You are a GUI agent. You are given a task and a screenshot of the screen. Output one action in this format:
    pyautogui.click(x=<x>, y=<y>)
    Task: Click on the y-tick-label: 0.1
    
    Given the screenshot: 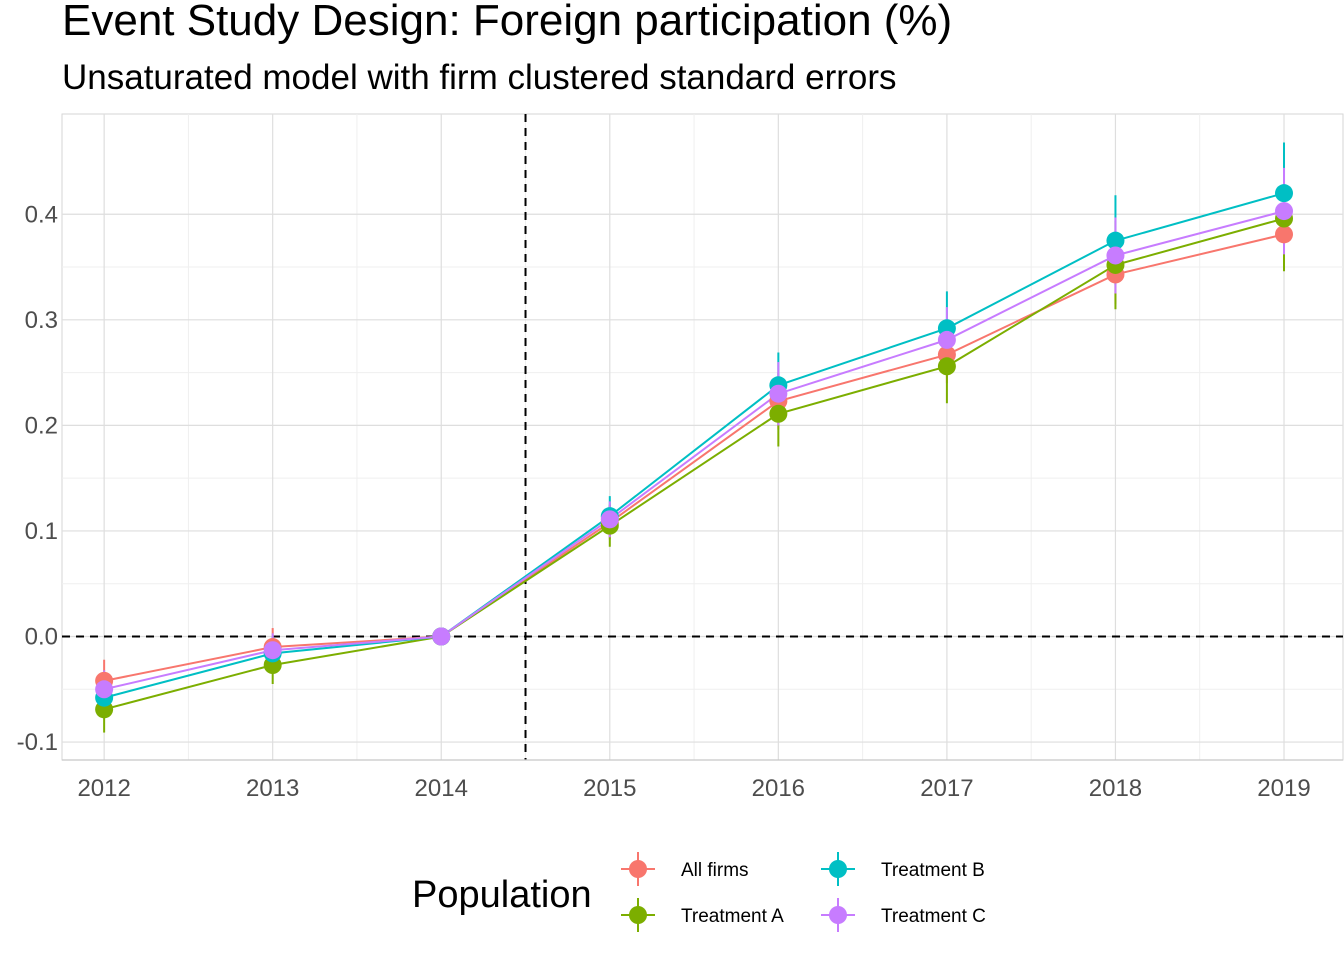 What is the action you would take?
    pyautogui.click(x=41, y=531)
    